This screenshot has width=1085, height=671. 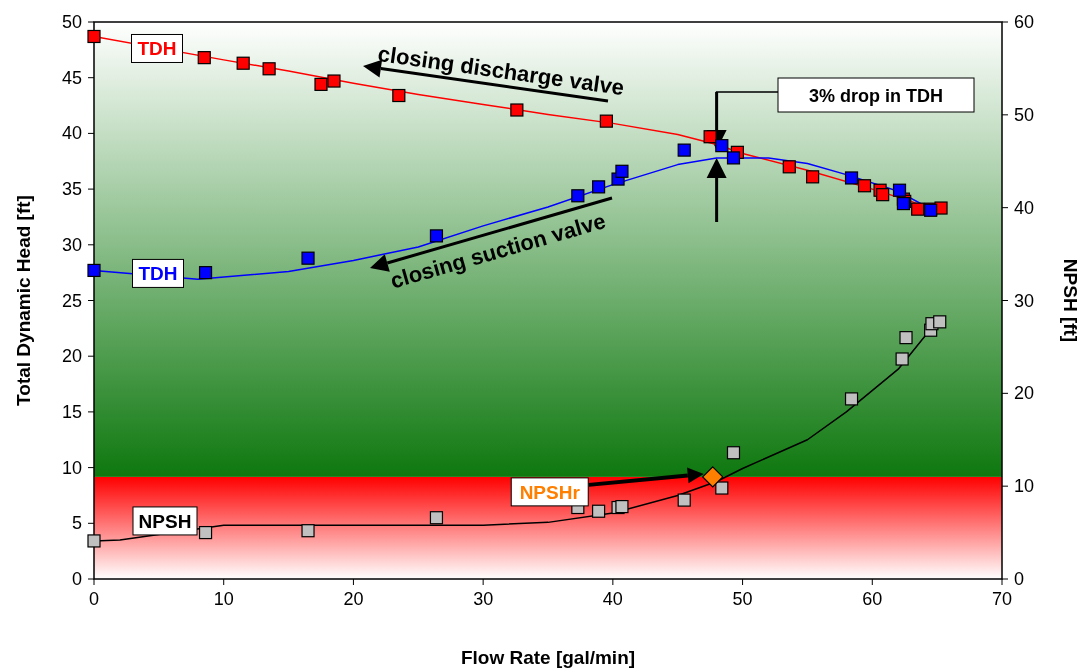 What do you see at coordinates (483, 599) in the screenshot?
I see `x-tick-label: 30` at bounding box center [483, 599].